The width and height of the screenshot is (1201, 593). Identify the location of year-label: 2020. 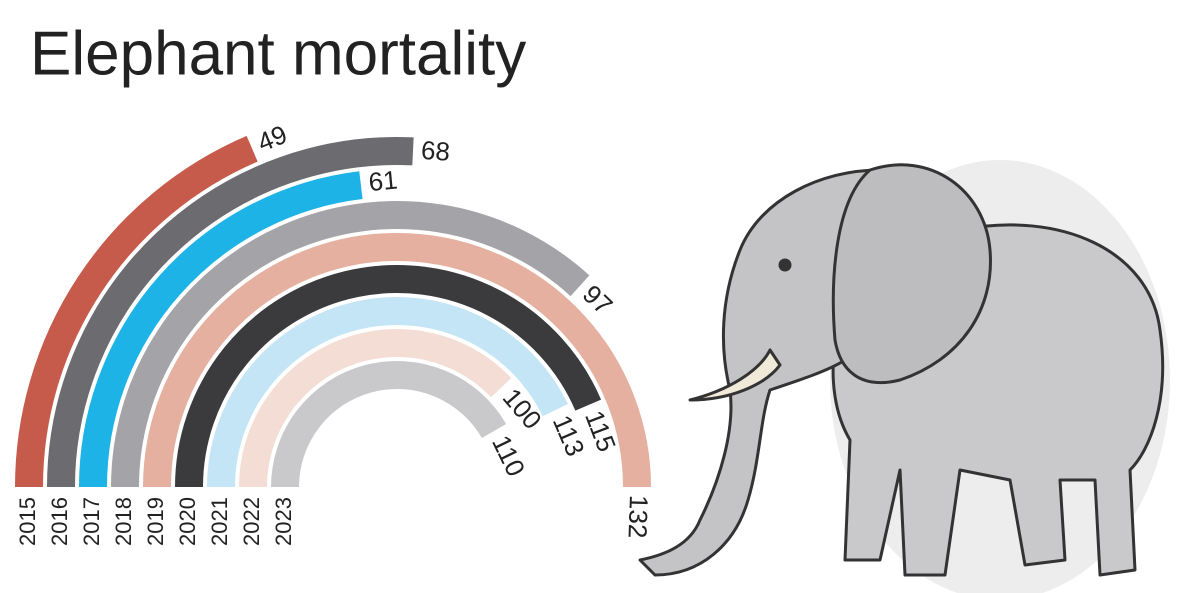
(187, 521).